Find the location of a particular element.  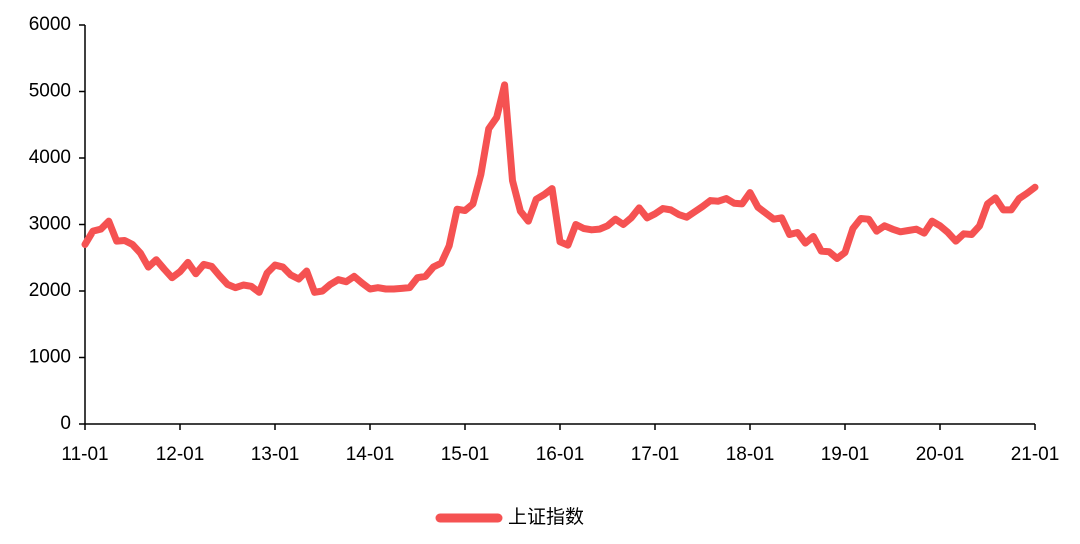

x-tick-label: 19-01 is located at coordinates (845, 454).